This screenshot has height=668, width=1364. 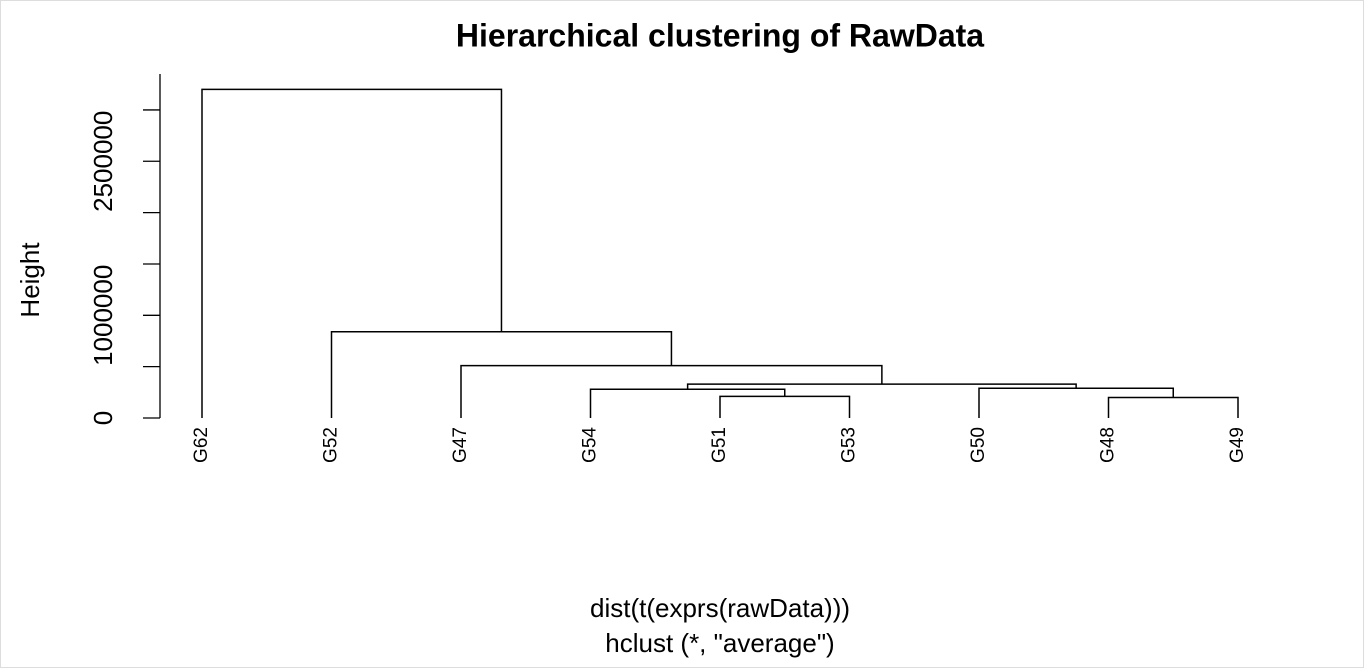 I want to click on leaf-label: G50, so click(x=978, y=445).